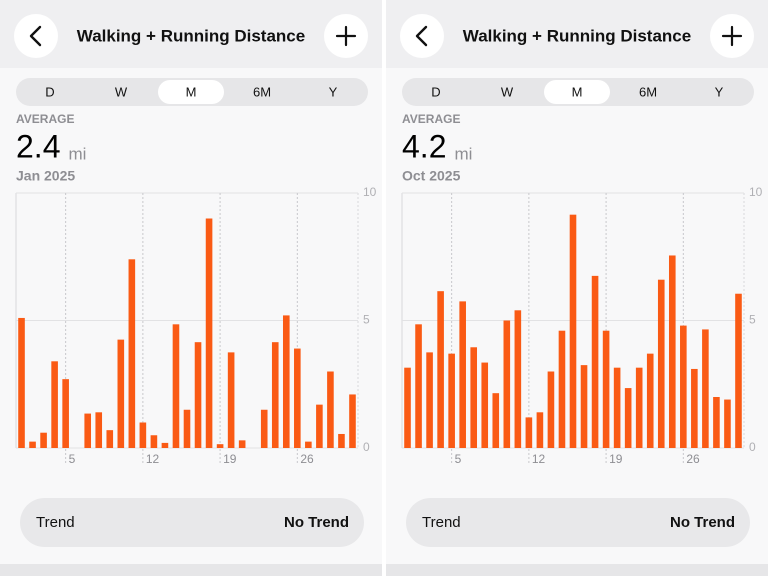  What do you see at coordinates (458, 459) in the screenshot?
I see `x-tick-label: 5` at bounding box center [458, 459].